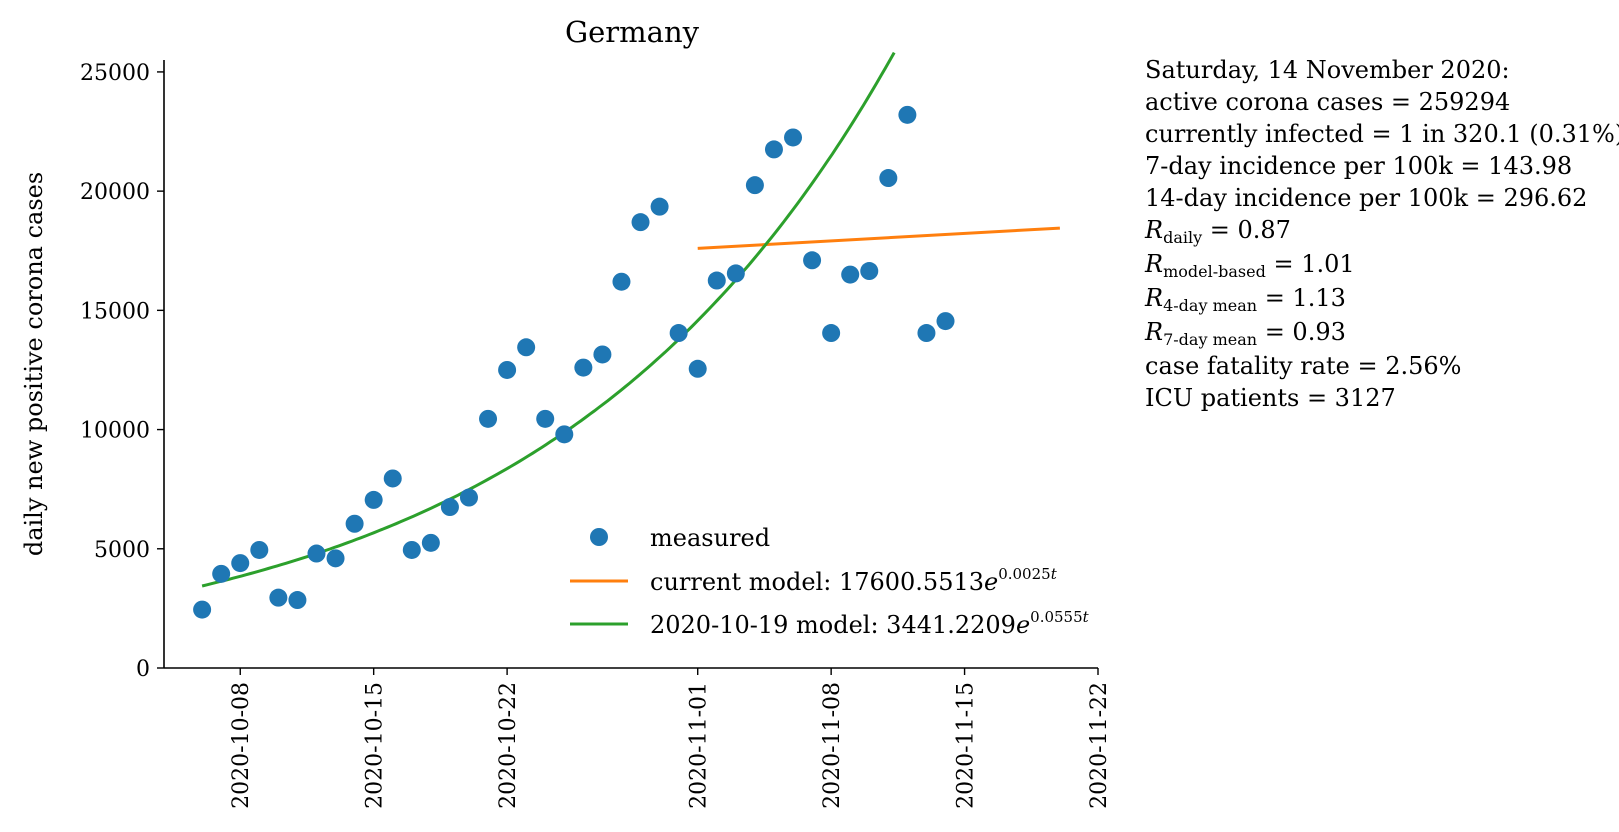 The image size is (1619, 832). I want to click on y-tick-label: 5000, so click(122, 550).